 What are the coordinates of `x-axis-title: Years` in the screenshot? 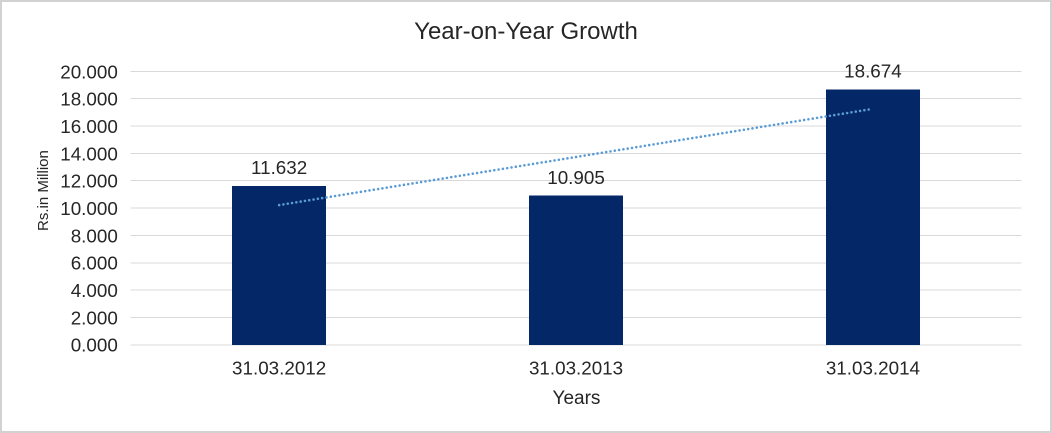 It's located at (576, 398).